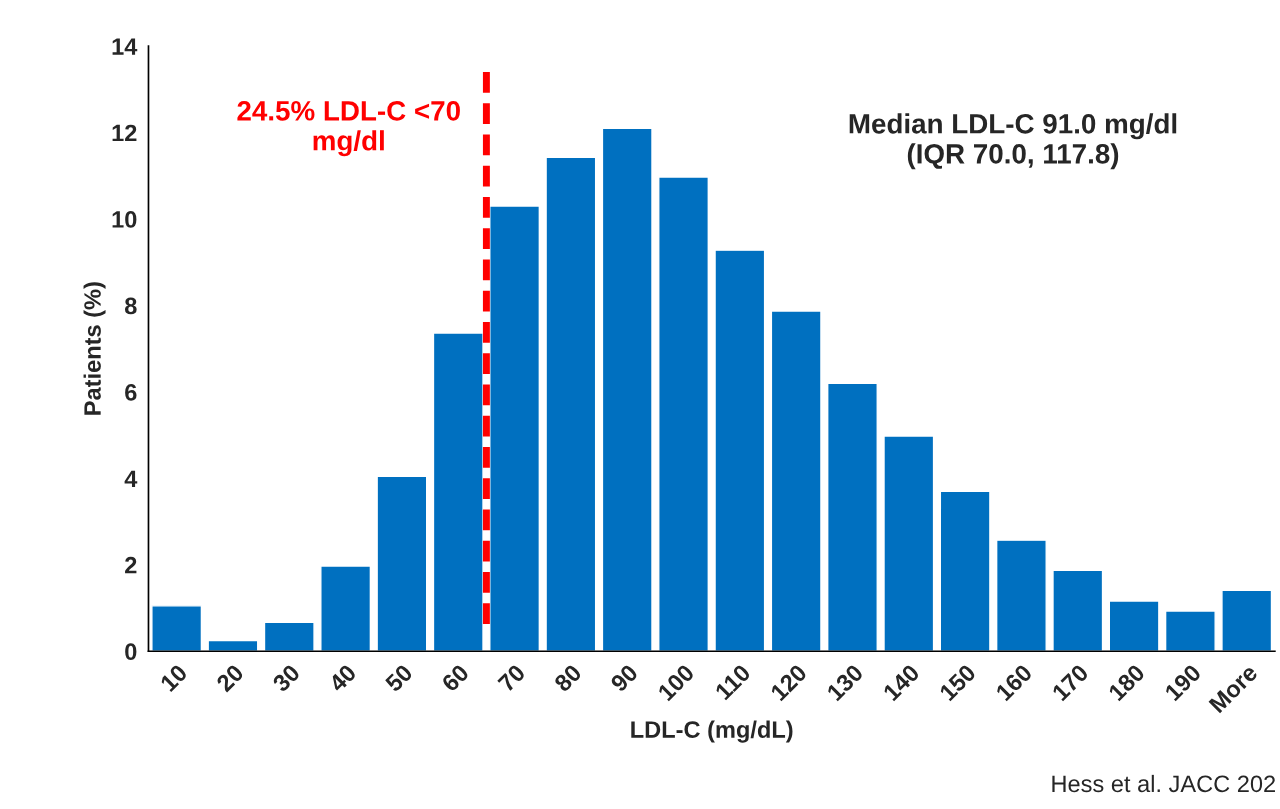  Describe the element at coordinates (124, 133) in the screenshot. I see `y-tick-label: 12` at that location.